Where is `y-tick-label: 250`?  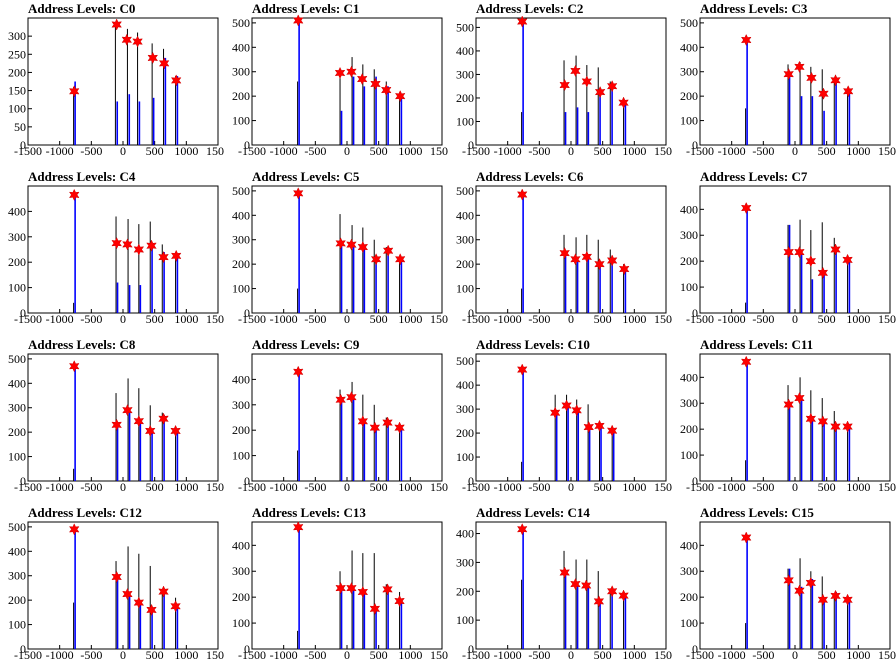
y-tick-label: 250 is located at coordinates (17, 54).